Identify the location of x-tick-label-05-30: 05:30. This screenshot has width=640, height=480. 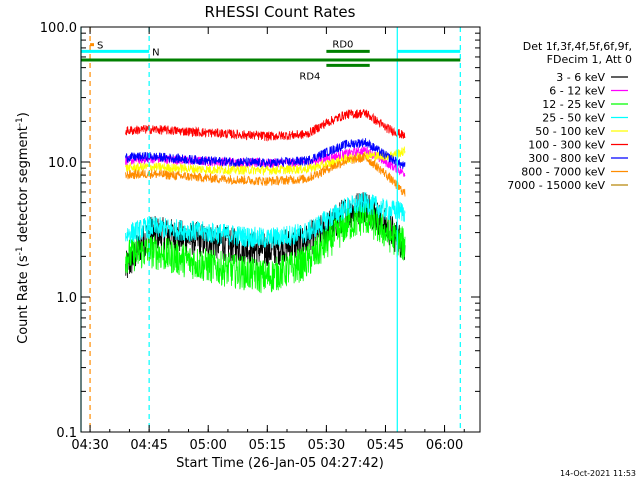
(326, 445).